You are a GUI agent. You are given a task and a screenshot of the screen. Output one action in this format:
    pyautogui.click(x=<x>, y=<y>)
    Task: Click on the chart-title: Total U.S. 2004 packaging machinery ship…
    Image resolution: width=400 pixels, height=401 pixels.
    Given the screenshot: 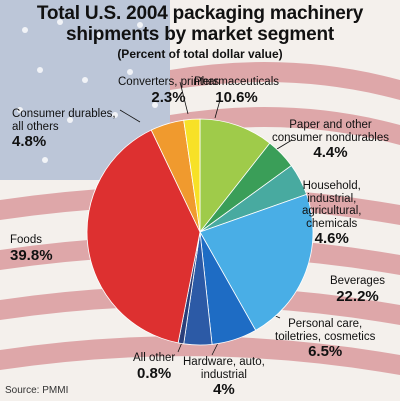 What is the action you would take?
    pyautogui.click(x=200, y=24)
    